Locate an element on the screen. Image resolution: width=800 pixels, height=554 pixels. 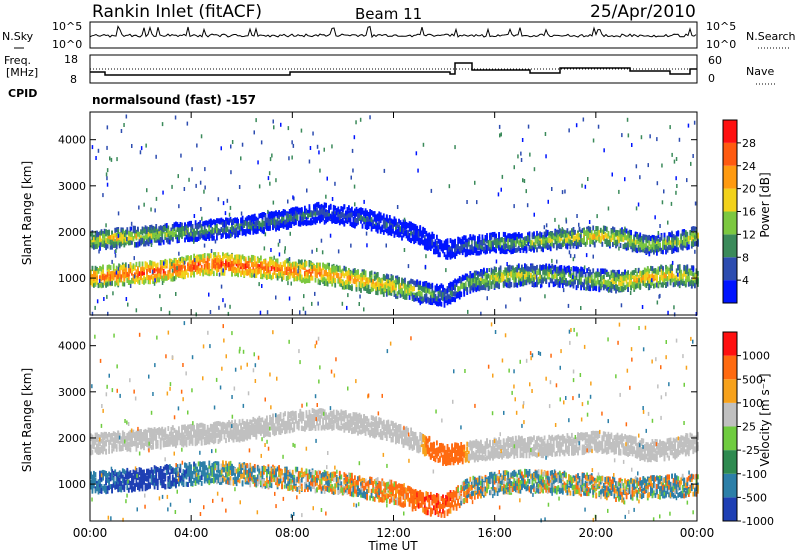
cpid-label: CPID is located at coordinates (22, 93).